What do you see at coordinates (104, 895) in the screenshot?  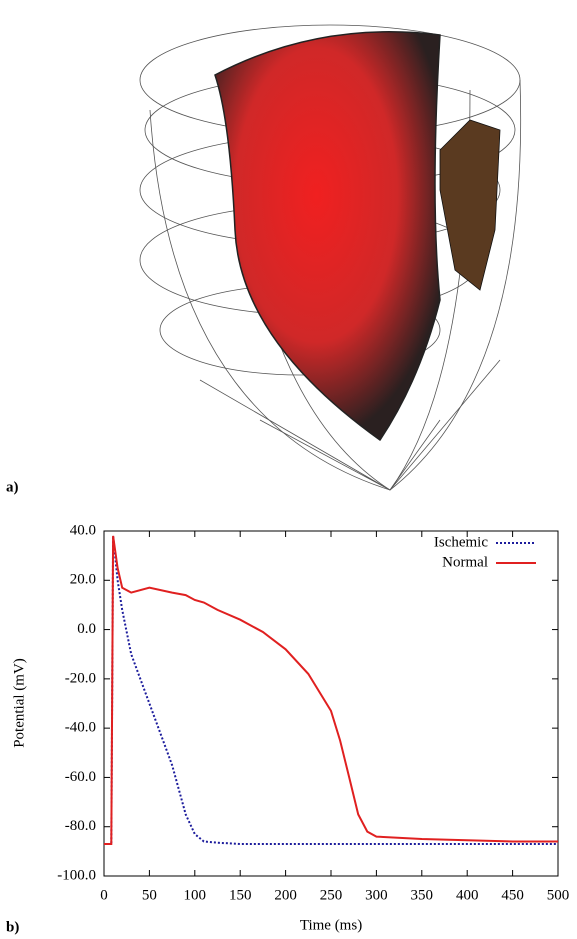 I see `x-tick-label: 0` at bounding box center [104, 895].